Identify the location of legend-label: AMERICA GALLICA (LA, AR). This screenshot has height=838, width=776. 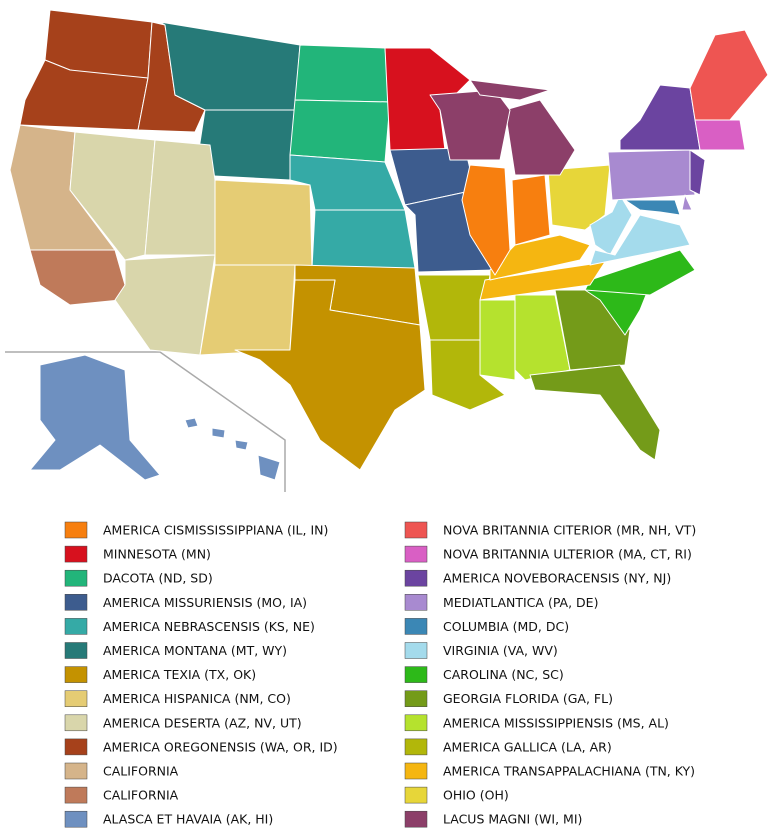
(527, 746).